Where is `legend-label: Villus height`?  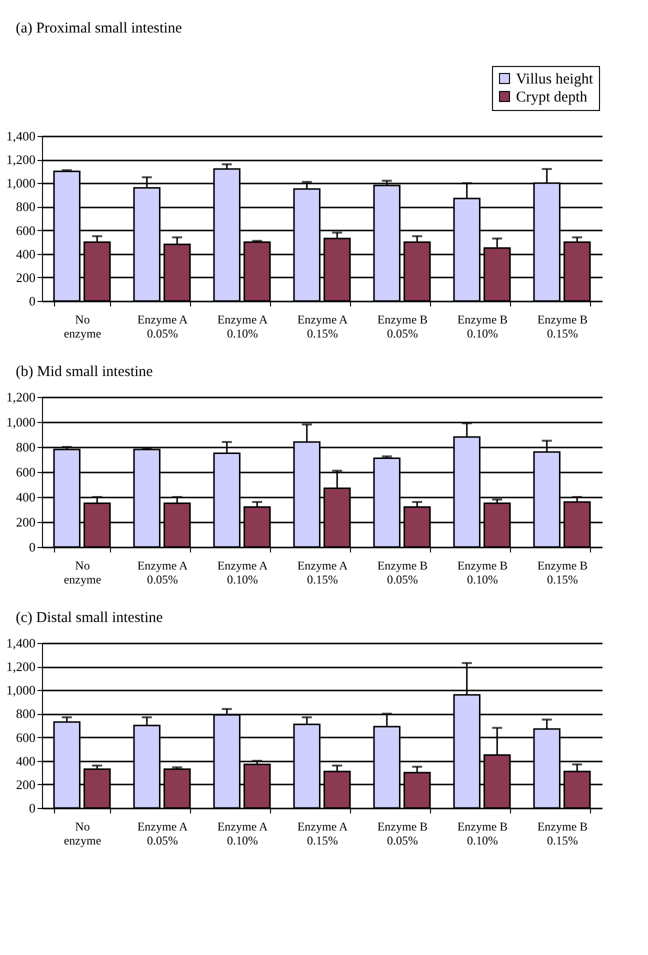 legend-label: Villus height is located at coordinates (555, 80).